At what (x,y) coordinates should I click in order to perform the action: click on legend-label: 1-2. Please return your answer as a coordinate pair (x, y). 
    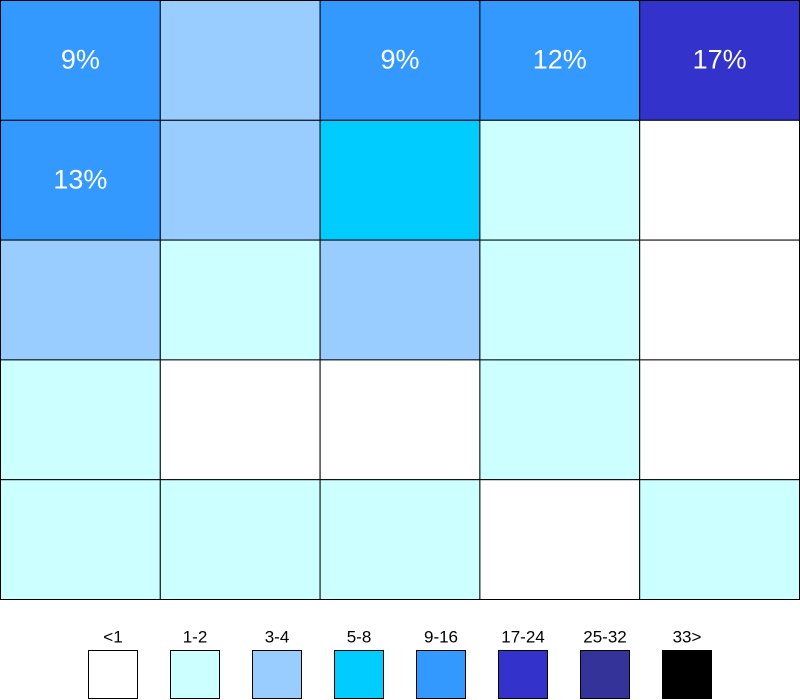
    Looking at the image, I should click on (195, 636).